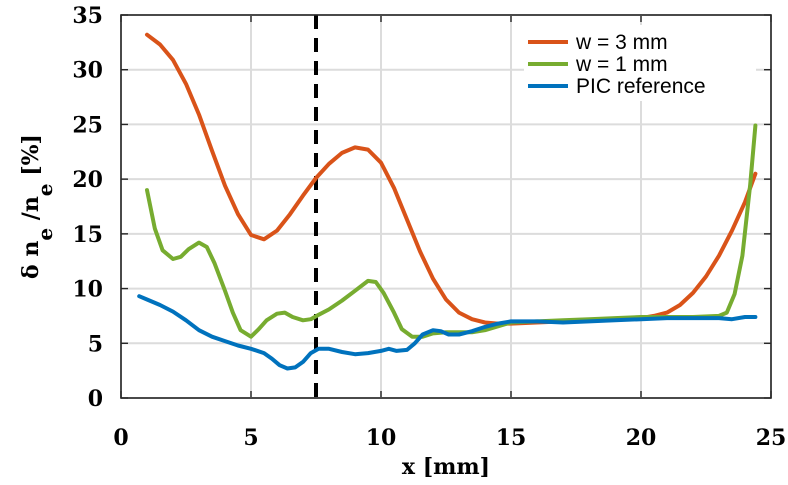  I want to click on y-label-part: δ n, so click(31, 260).